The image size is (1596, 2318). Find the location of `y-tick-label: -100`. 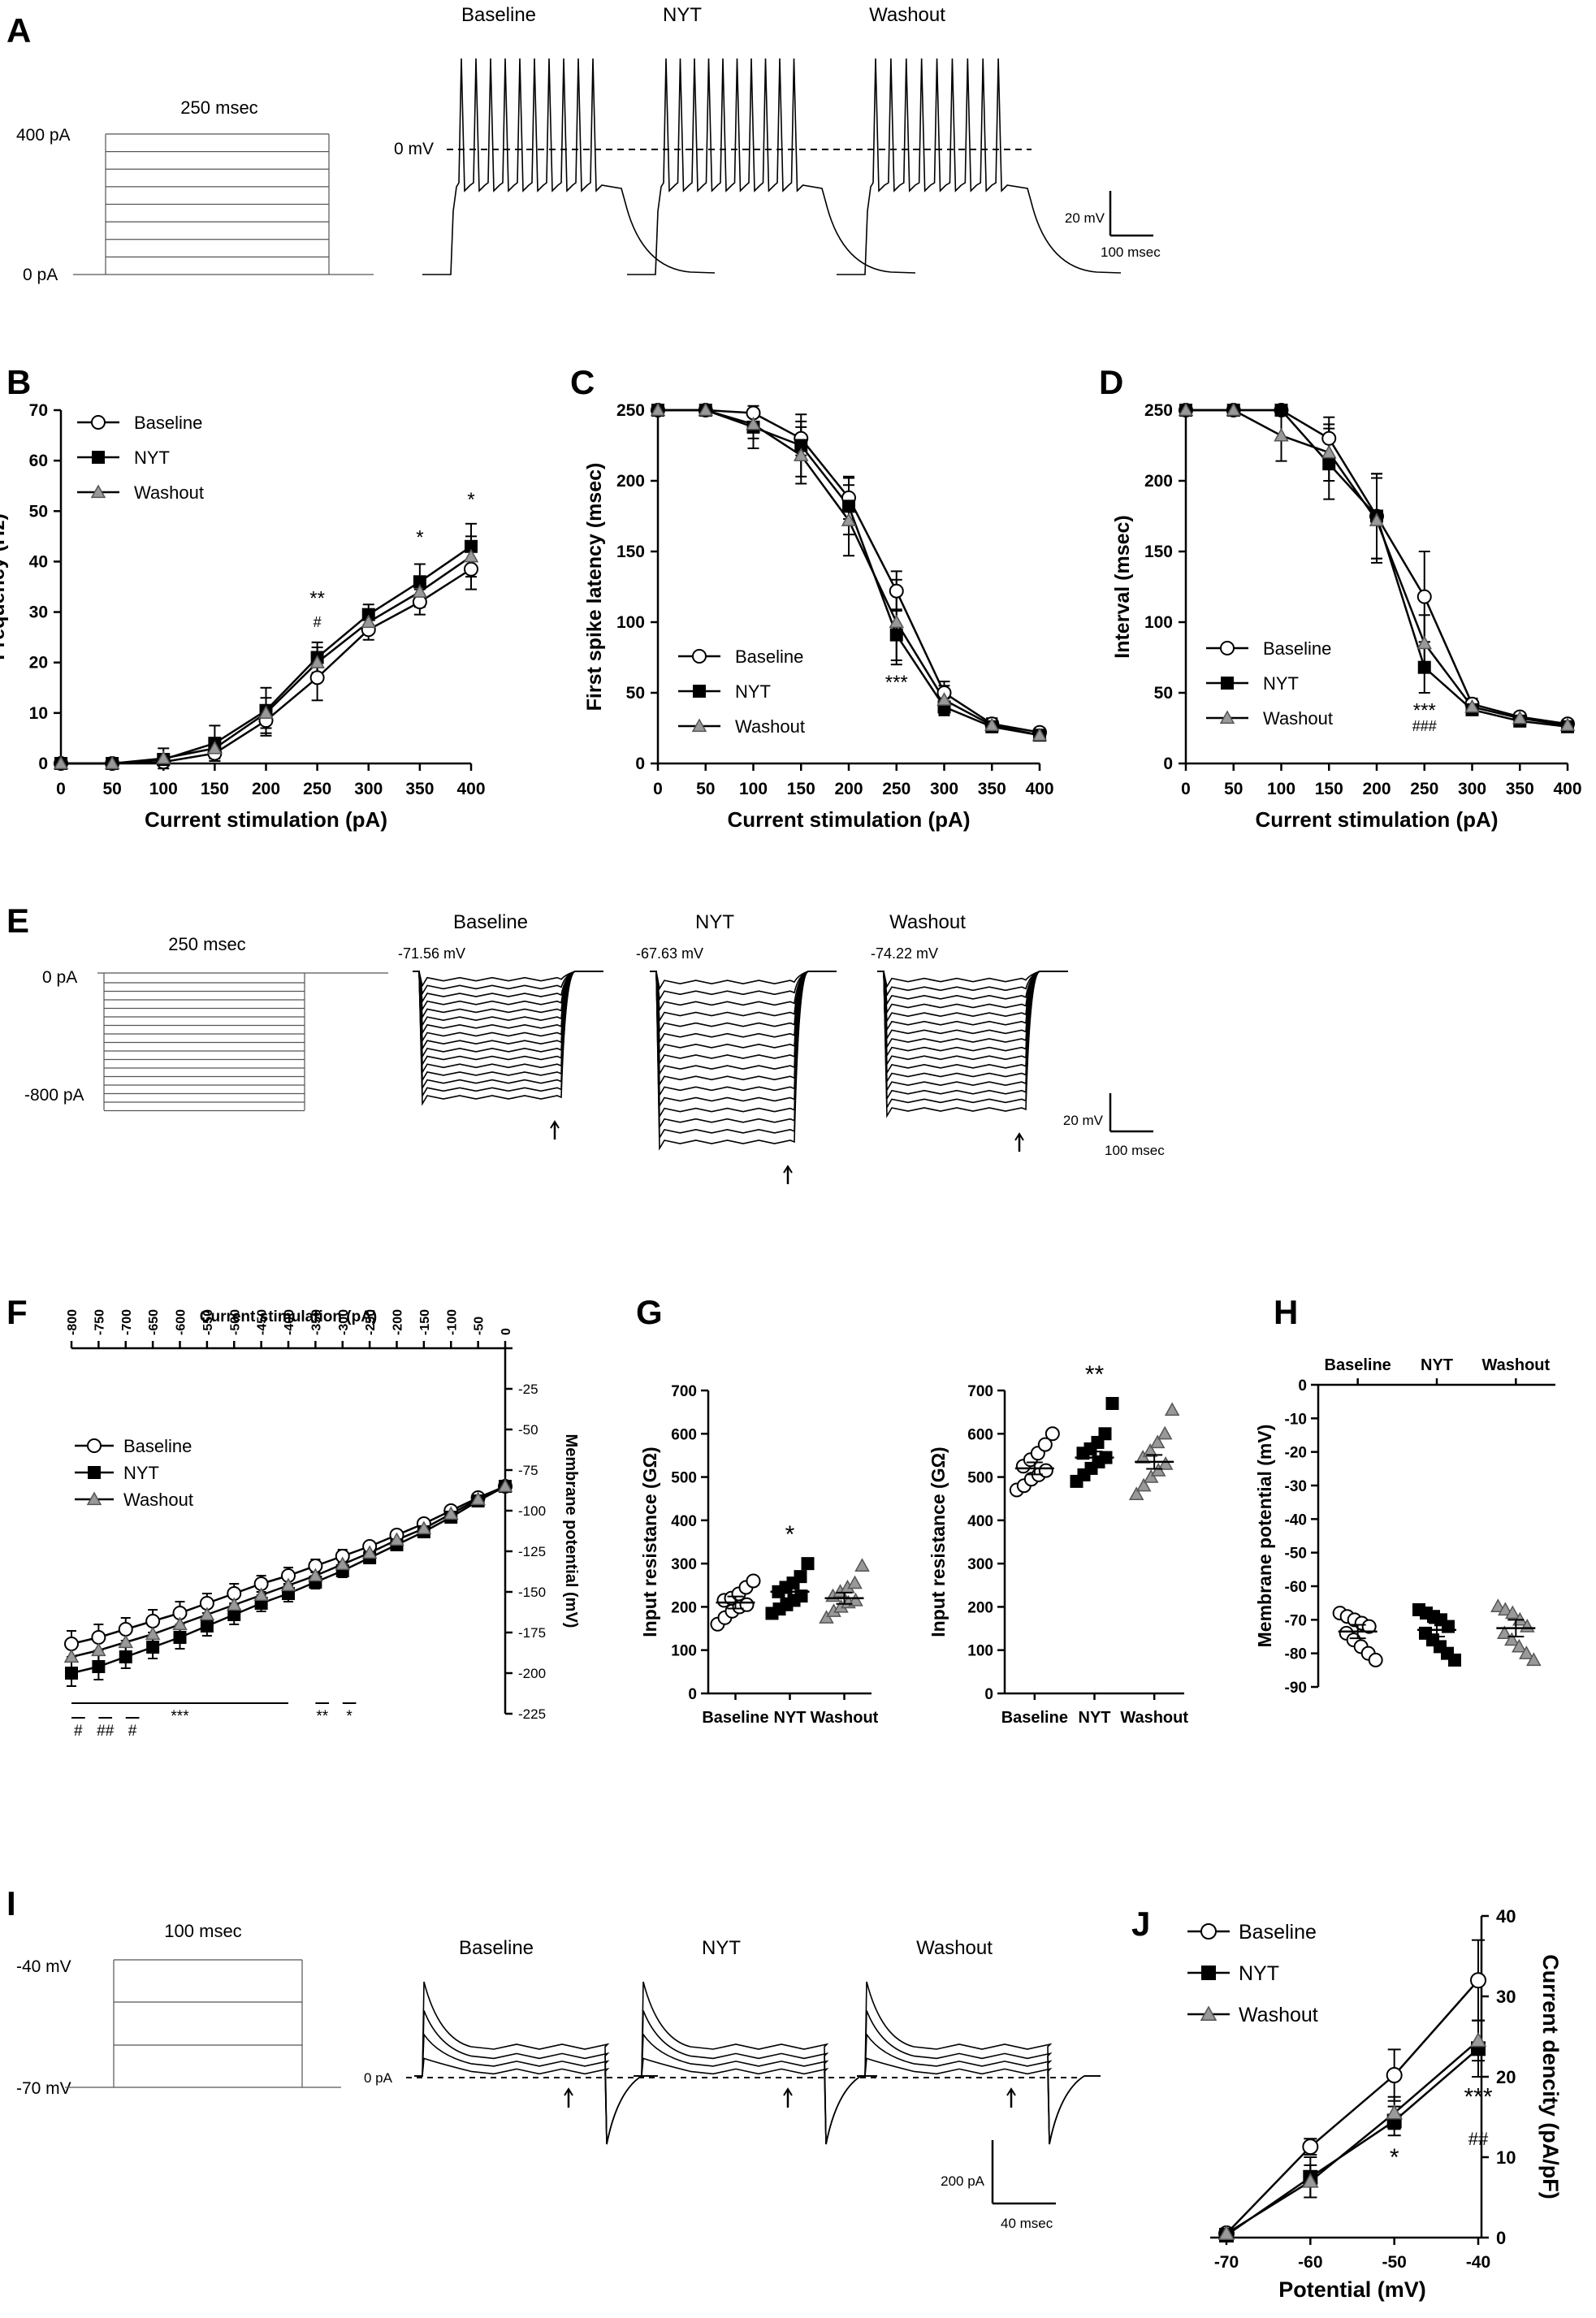

y-tick-label: -100 is located at coordinates (532, 1511).